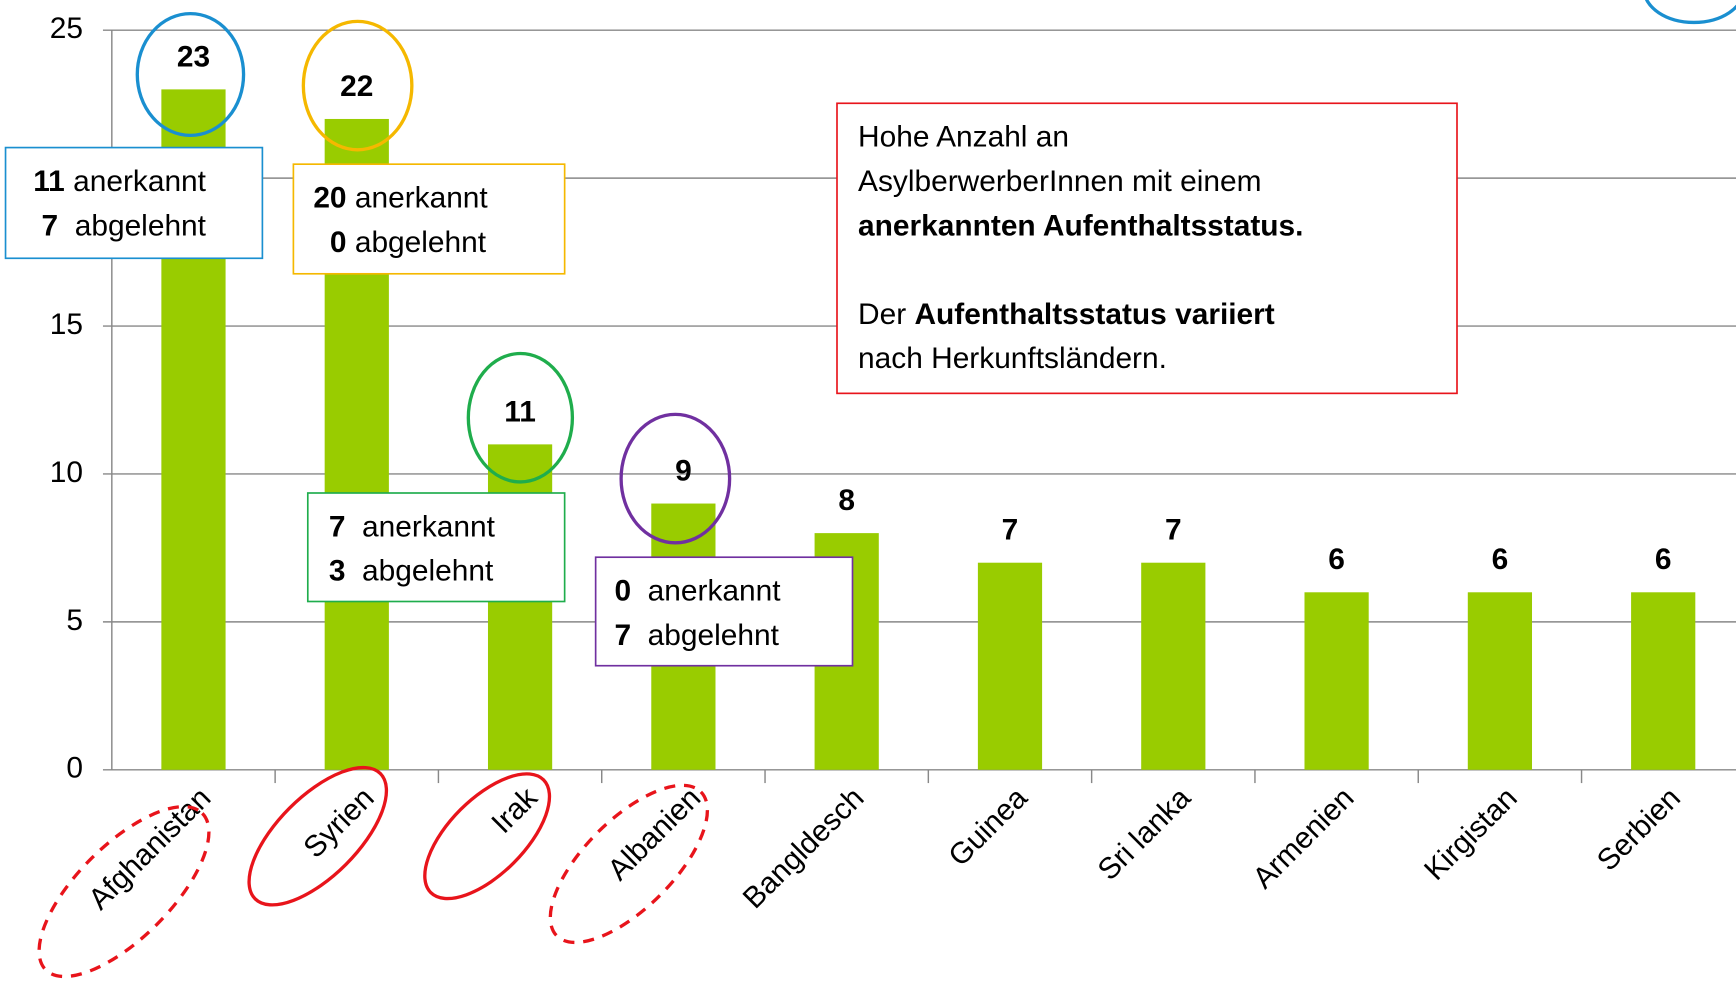  I want to click on x-tick-label: Serbien, so click(1639, 829).